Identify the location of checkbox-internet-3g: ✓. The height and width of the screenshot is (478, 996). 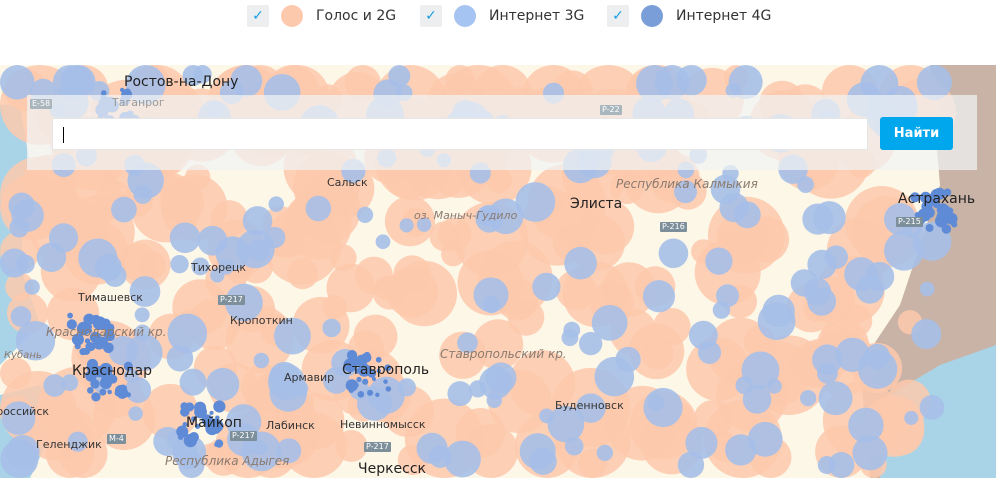
(431, 16).